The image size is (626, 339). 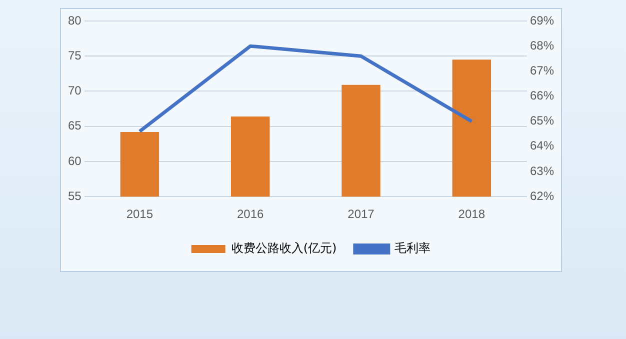 What do you see at coordinates (75, 91) in the screenshot?
I see `y-tick-label: 70` at bounding box center [75, 91].